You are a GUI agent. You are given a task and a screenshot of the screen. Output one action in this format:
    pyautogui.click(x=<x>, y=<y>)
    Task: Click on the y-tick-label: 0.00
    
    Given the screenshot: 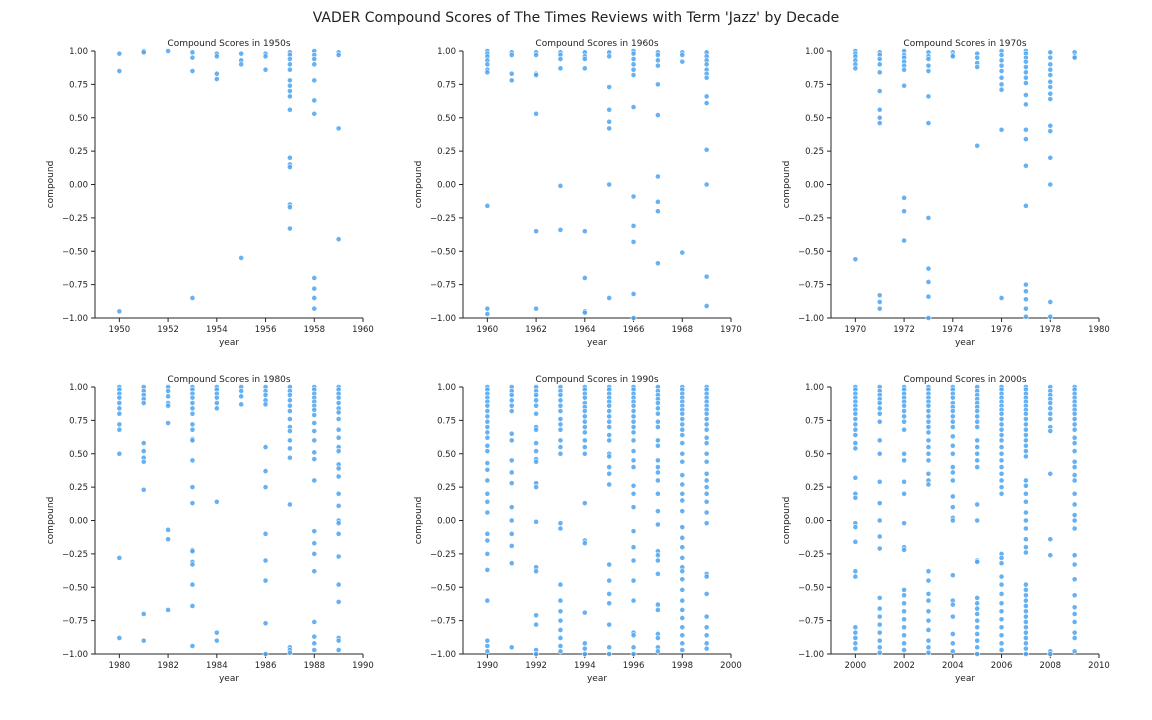 What is the action you would take?
    pyautogui.click(x=78, y=186)
    